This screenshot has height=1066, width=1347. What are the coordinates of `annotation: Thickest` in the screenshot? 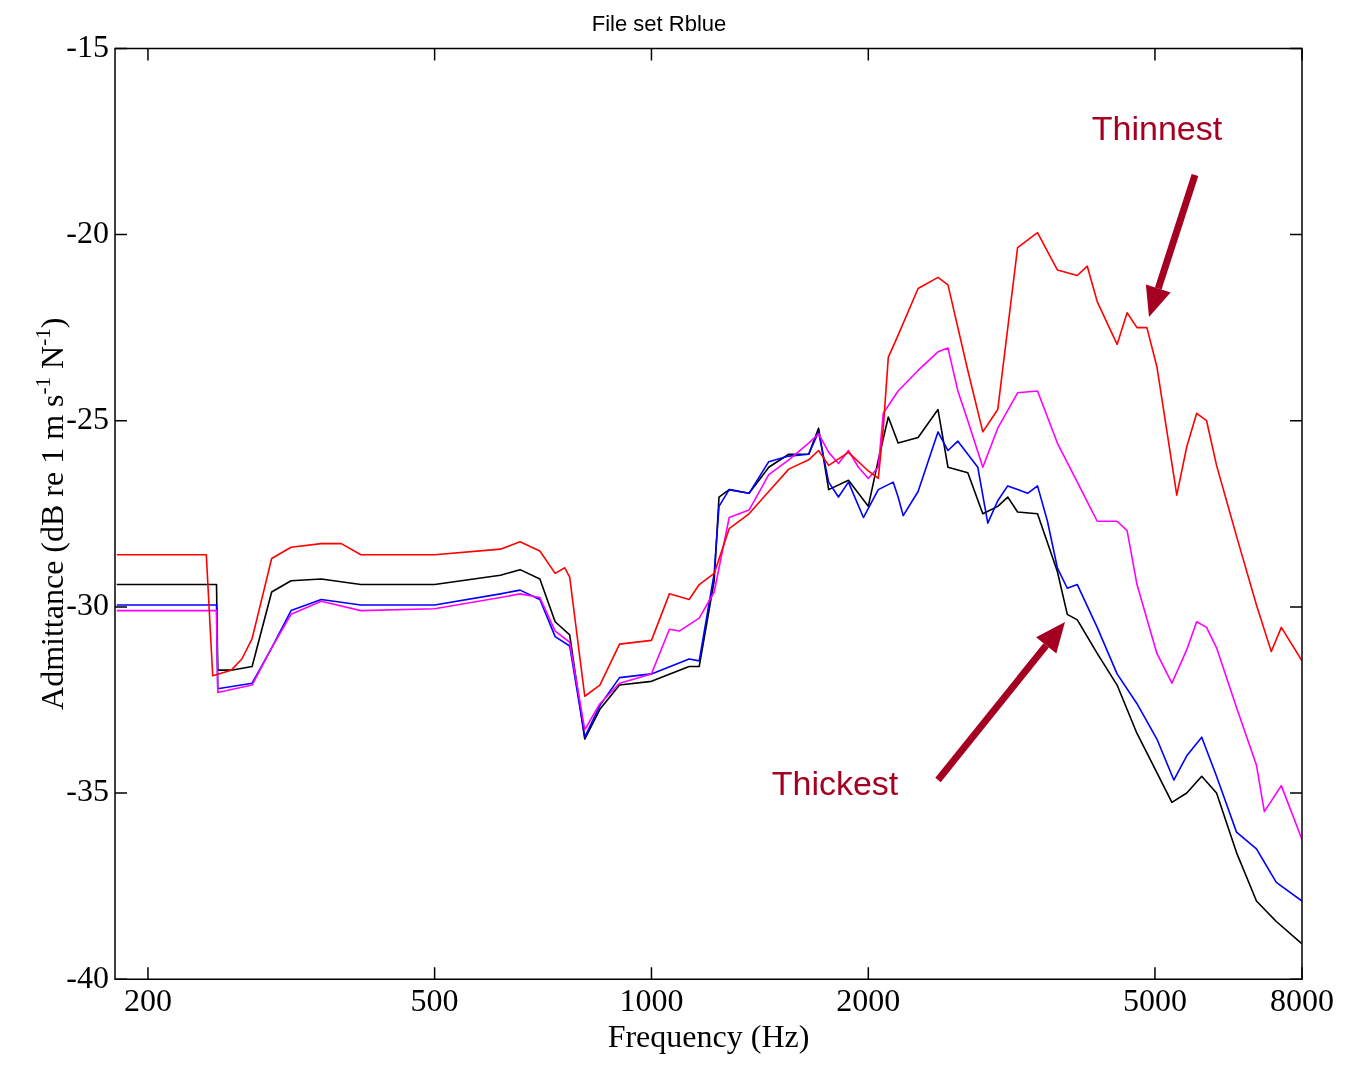 It's located at (835, 783).